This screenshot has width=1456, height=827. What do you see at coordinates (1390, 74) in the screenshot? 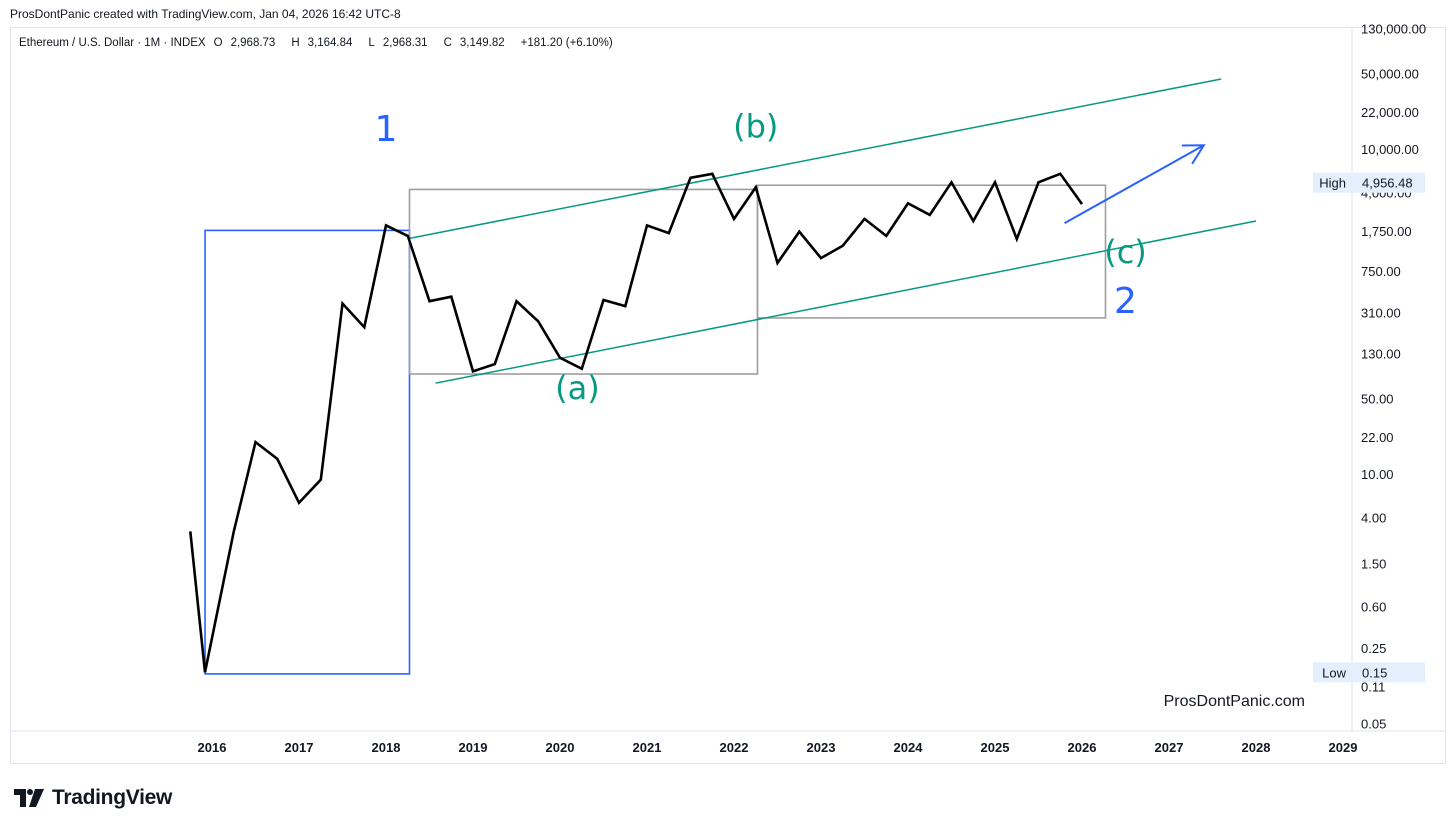
I see `y-tick-label: 50,000.00` at bounding box center [1390, 74].